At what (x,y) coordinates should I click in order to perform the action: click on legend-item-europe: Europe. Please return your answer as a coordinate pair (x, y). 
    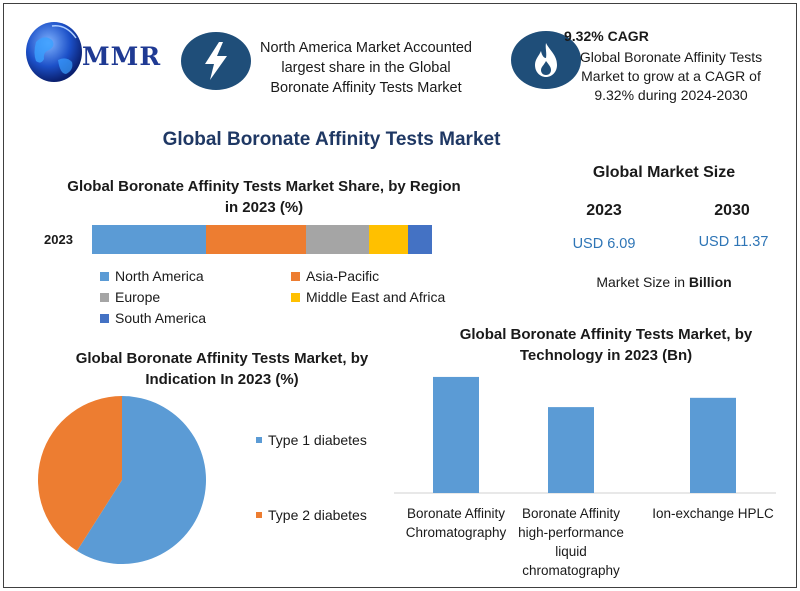
    Looking at the image, I should click on (130, 297).